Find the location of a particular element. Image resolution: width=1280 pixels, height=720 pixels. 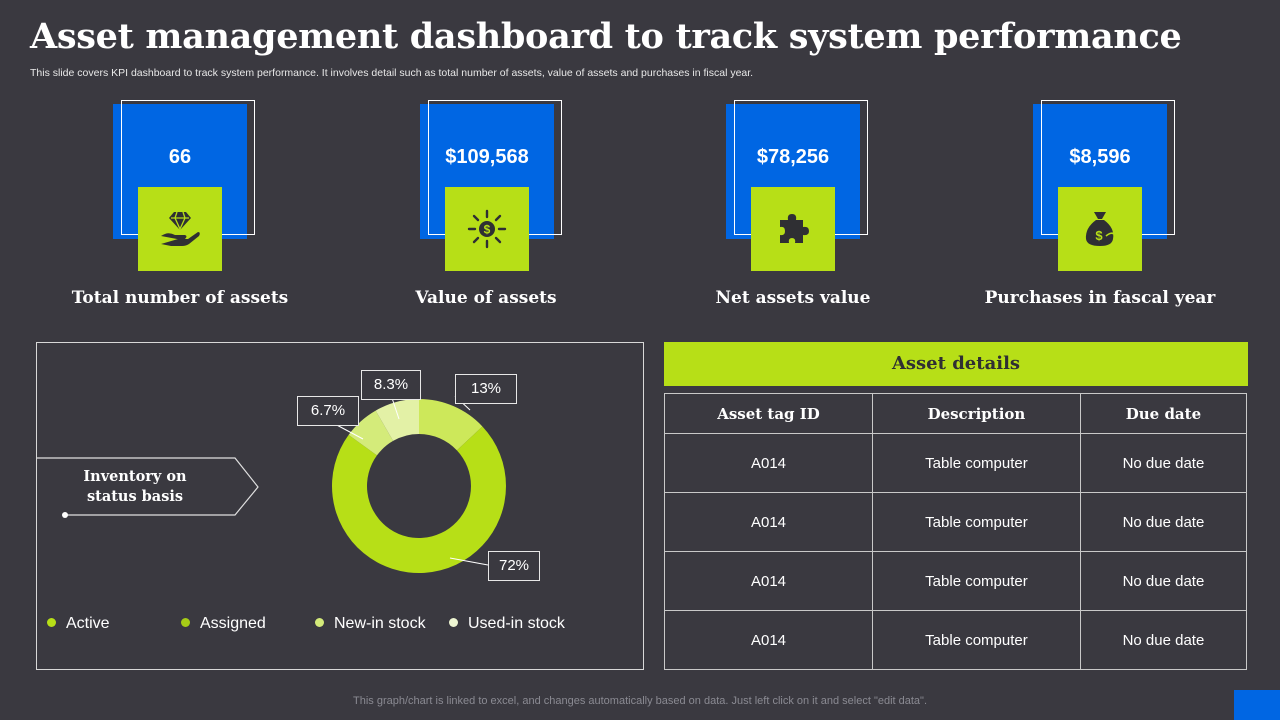

kpi-label-total-assets: Total number of assets is located at coordinates (180, 298).